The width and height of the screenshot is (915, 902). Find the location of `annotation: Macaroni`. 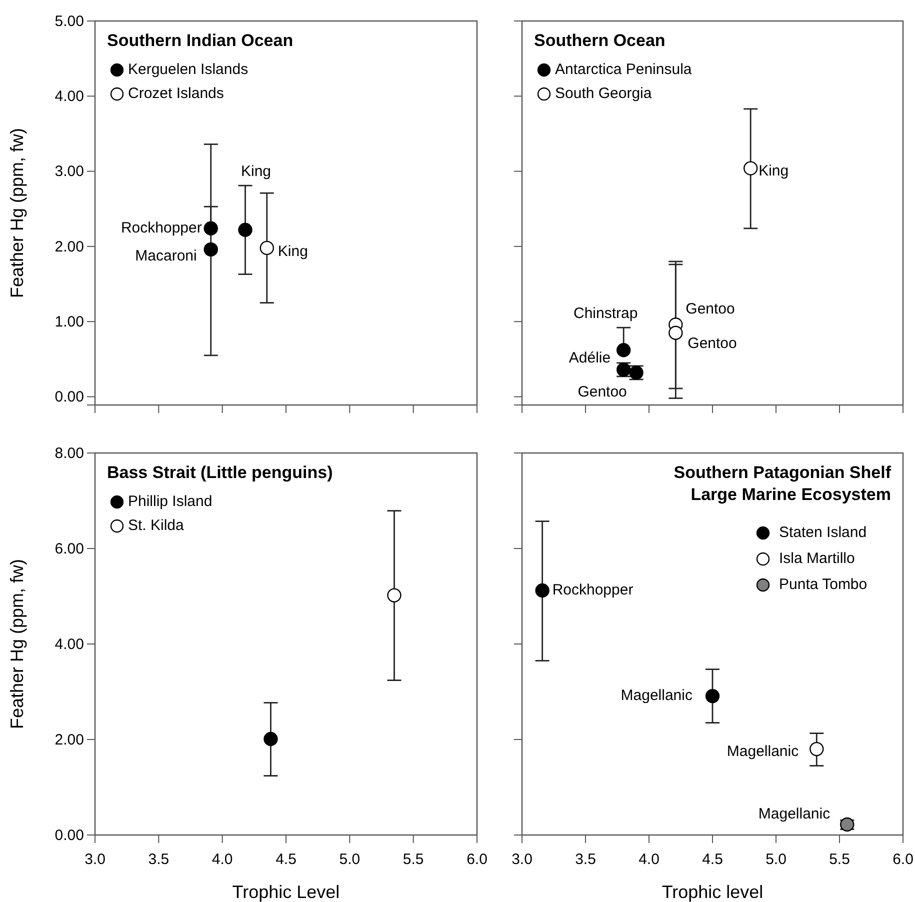

annotation: Macaroni is located at coordinates (166, 255).